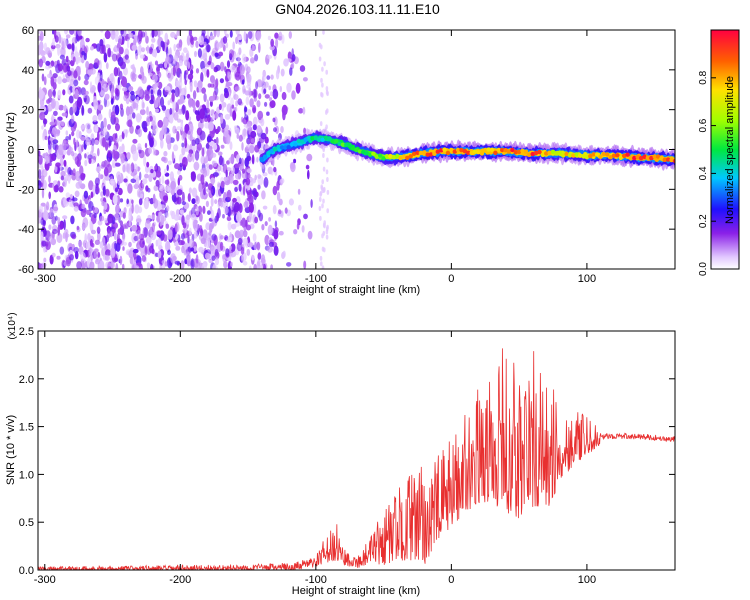 The width and height of the screenshot is (750, 600). I want to click on y-tick-label: 60, so click(28, 31).